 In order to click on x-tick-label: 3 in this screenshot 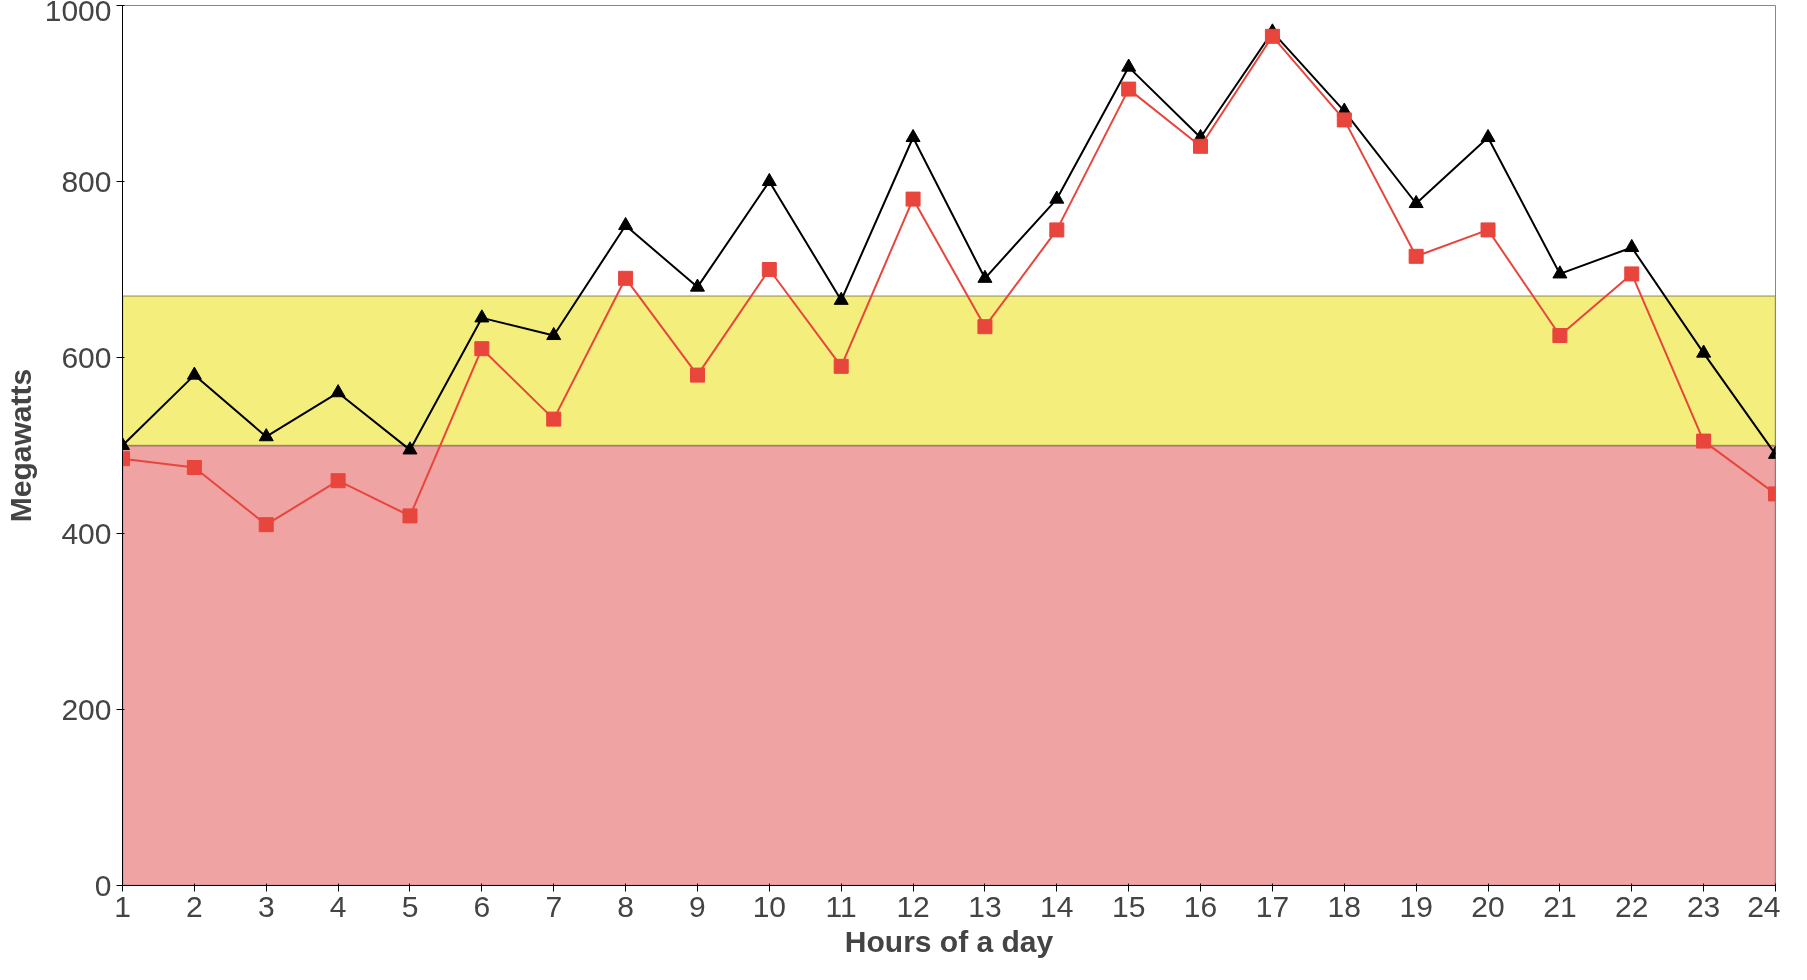, I will do `click(266, 906)`.